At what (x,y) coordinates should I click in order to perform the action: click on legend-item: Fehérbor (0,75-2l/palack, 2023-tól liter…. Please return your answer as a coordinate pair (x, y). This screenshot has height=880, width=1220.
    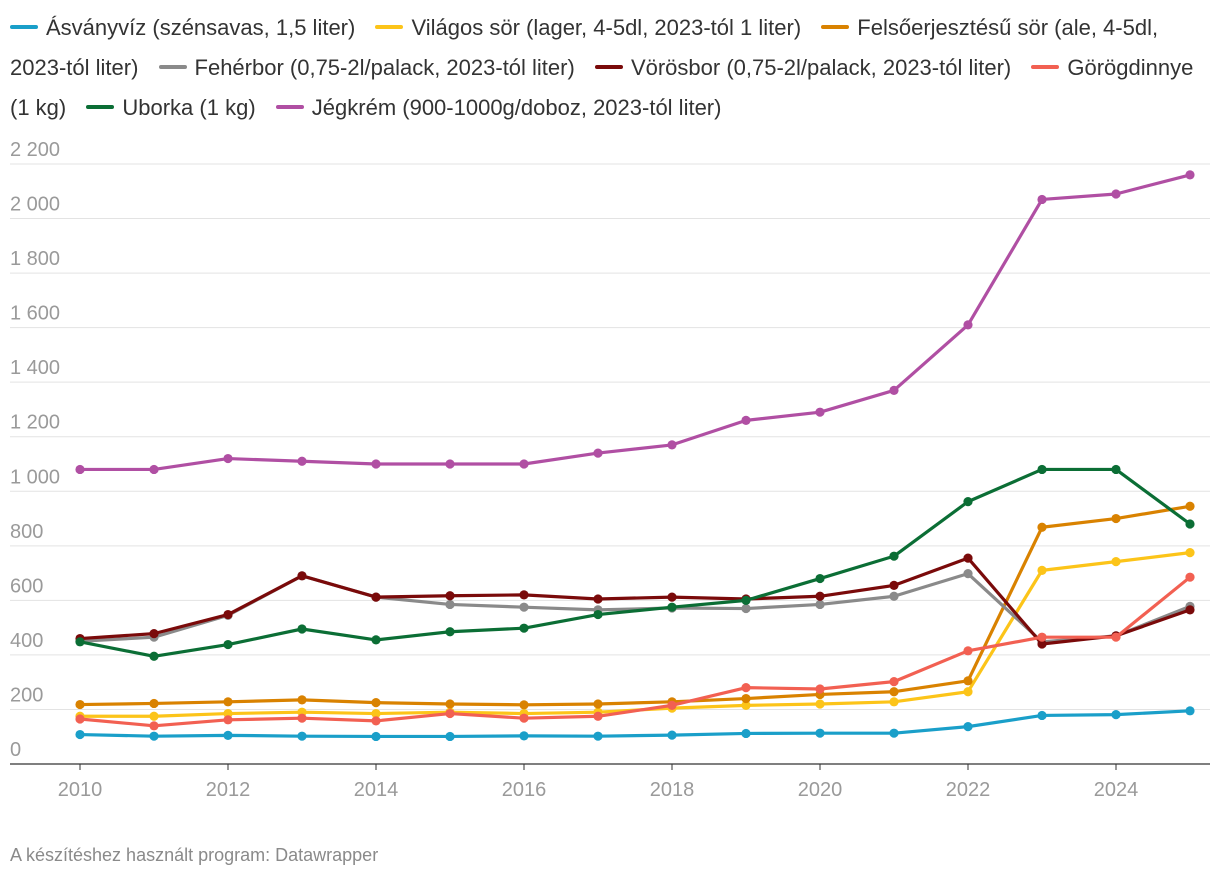
    Looking at the image, I should click on (366, 67).